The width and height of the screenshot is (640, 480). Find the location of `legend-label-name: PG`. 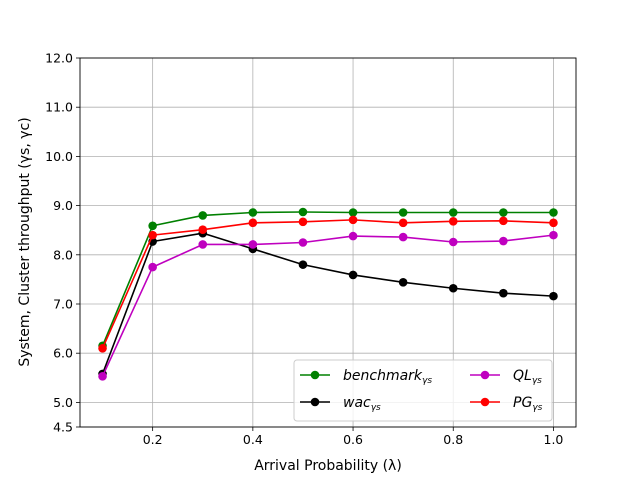

legend-label-name: PG is located at coordinates (522, 403).